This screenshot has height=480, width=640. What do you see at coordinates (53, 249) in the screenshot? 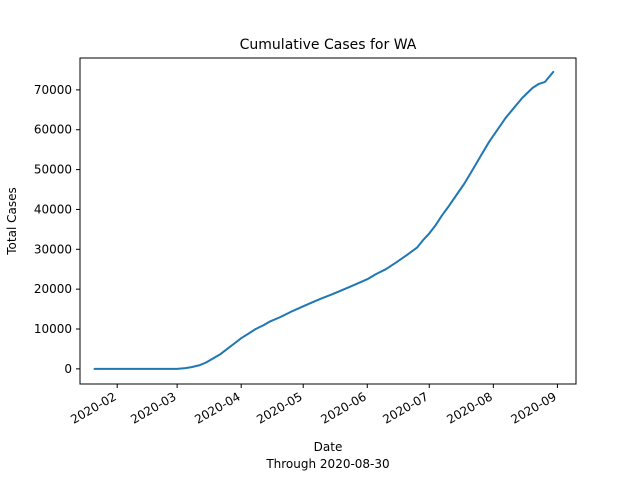
I see `y-tick-label: 30000` at bounding box center [53, 249].